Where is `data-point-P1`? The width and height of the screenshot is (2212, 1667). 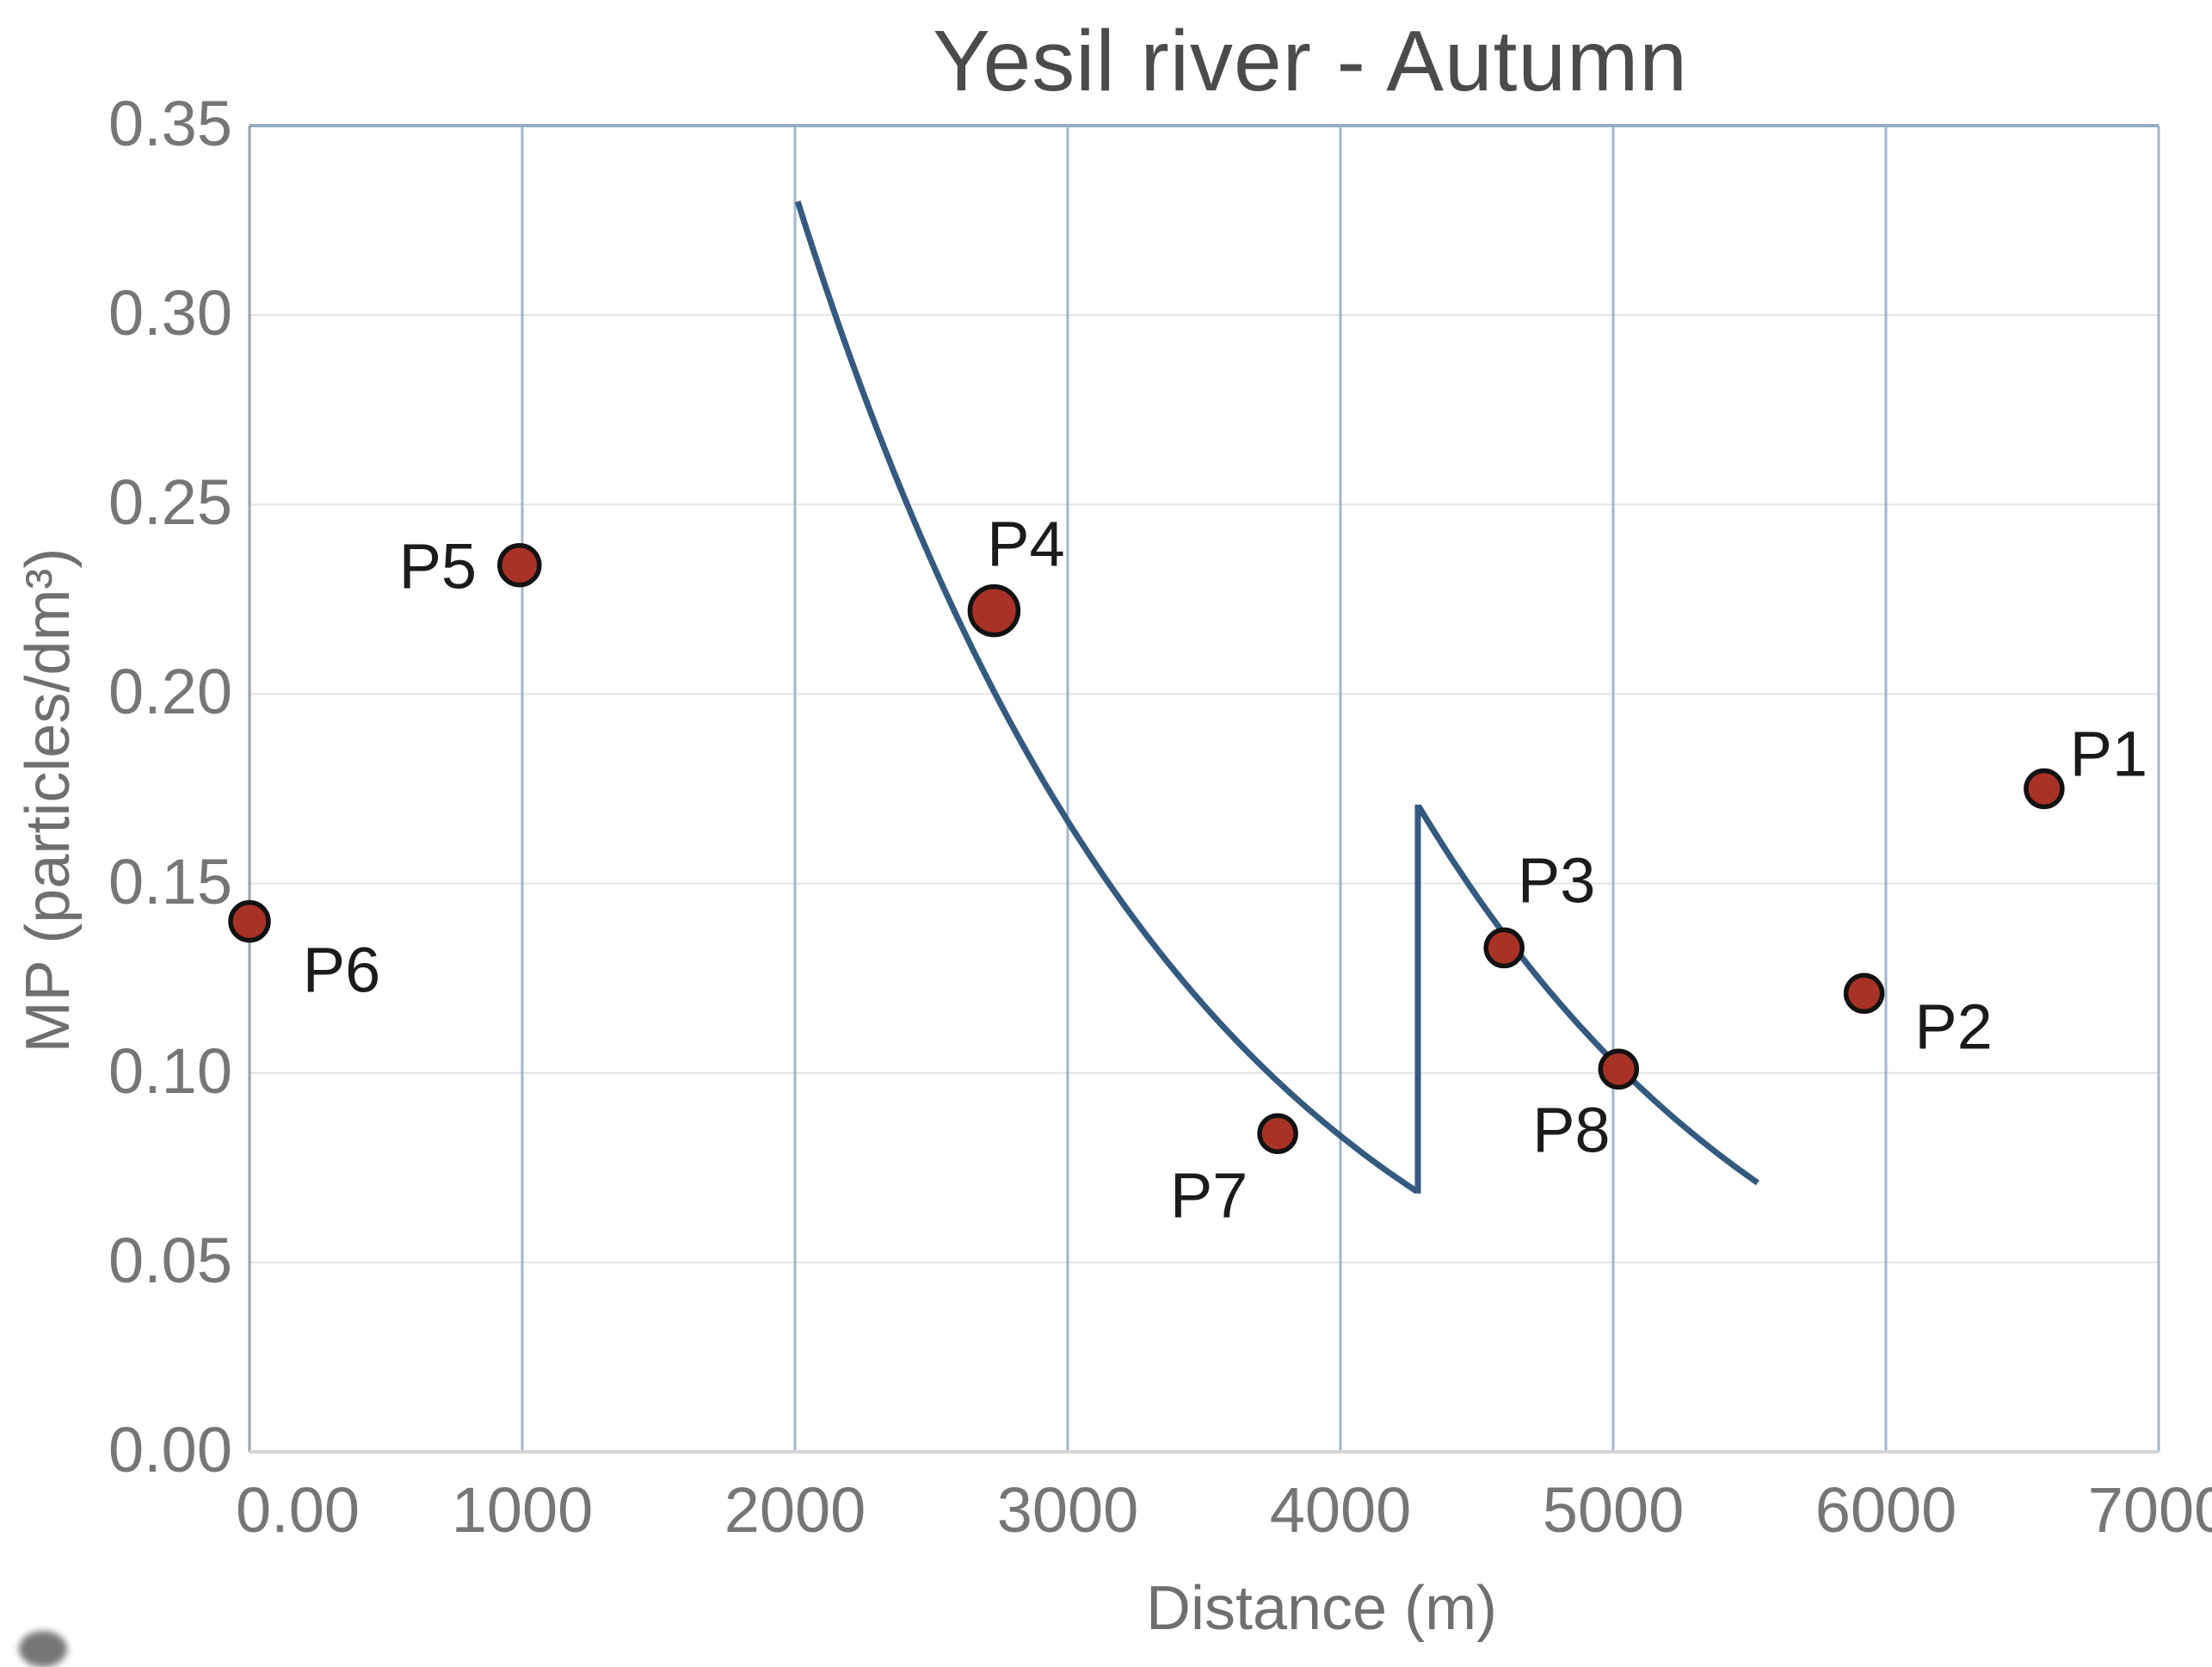
data-point-P1 is located at coordinates (2044, 789).